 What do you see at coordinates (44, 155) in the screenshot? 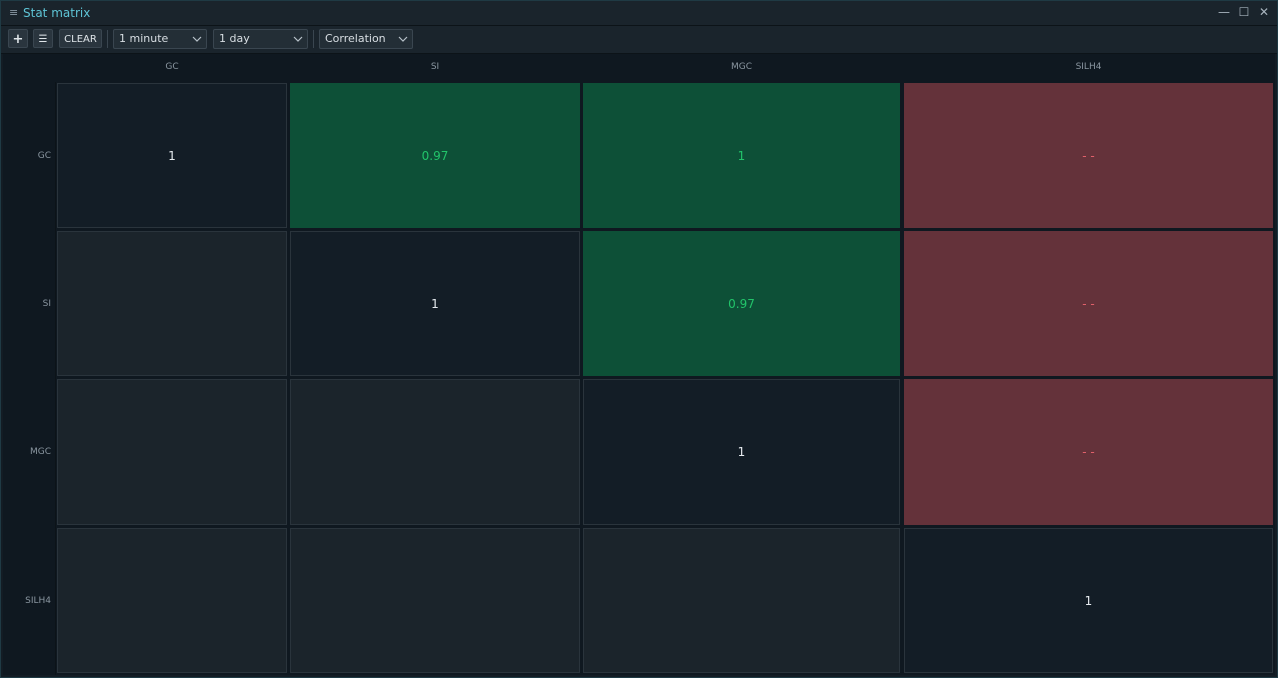
I see `row-header-gc: GC` at bounding box center [44, 155].